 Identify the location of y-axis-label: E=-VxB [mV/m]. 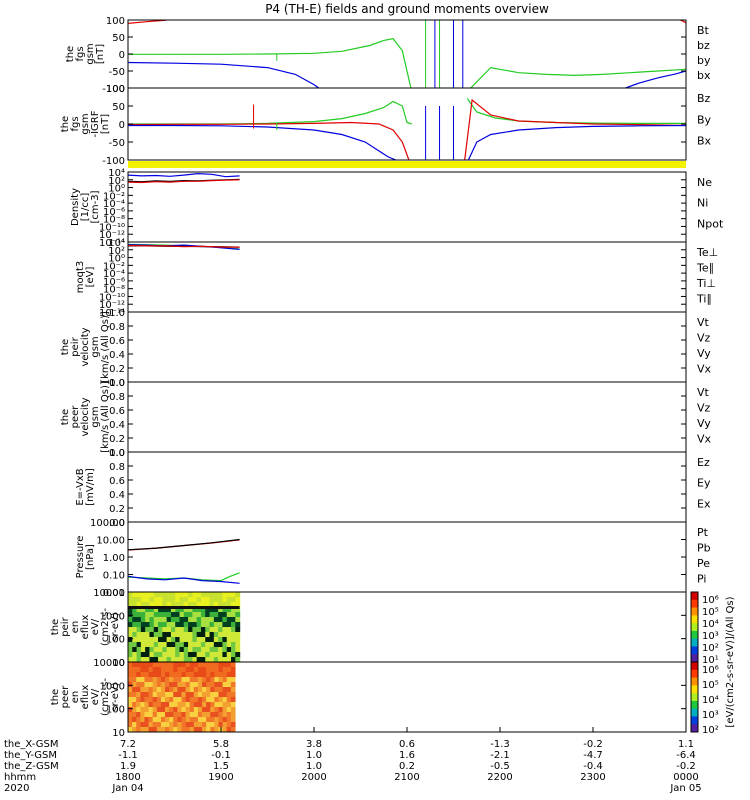
(85, 487).